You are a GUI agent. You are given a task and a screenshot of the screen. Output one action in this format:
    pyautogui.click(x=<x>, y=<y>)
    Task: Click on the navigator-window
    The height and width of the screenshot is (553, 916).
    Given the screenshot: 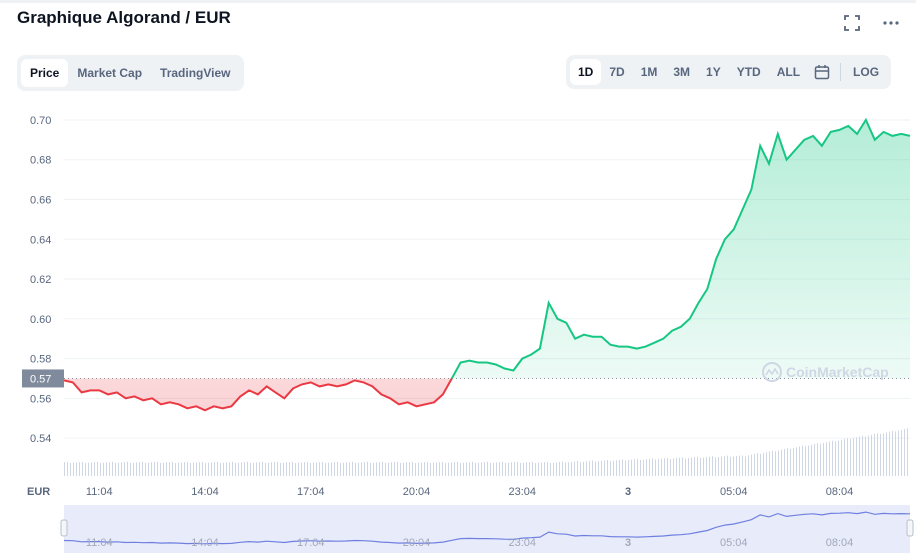 What is the action you would take?
    pyautogui.click(x=487, y=529)
    